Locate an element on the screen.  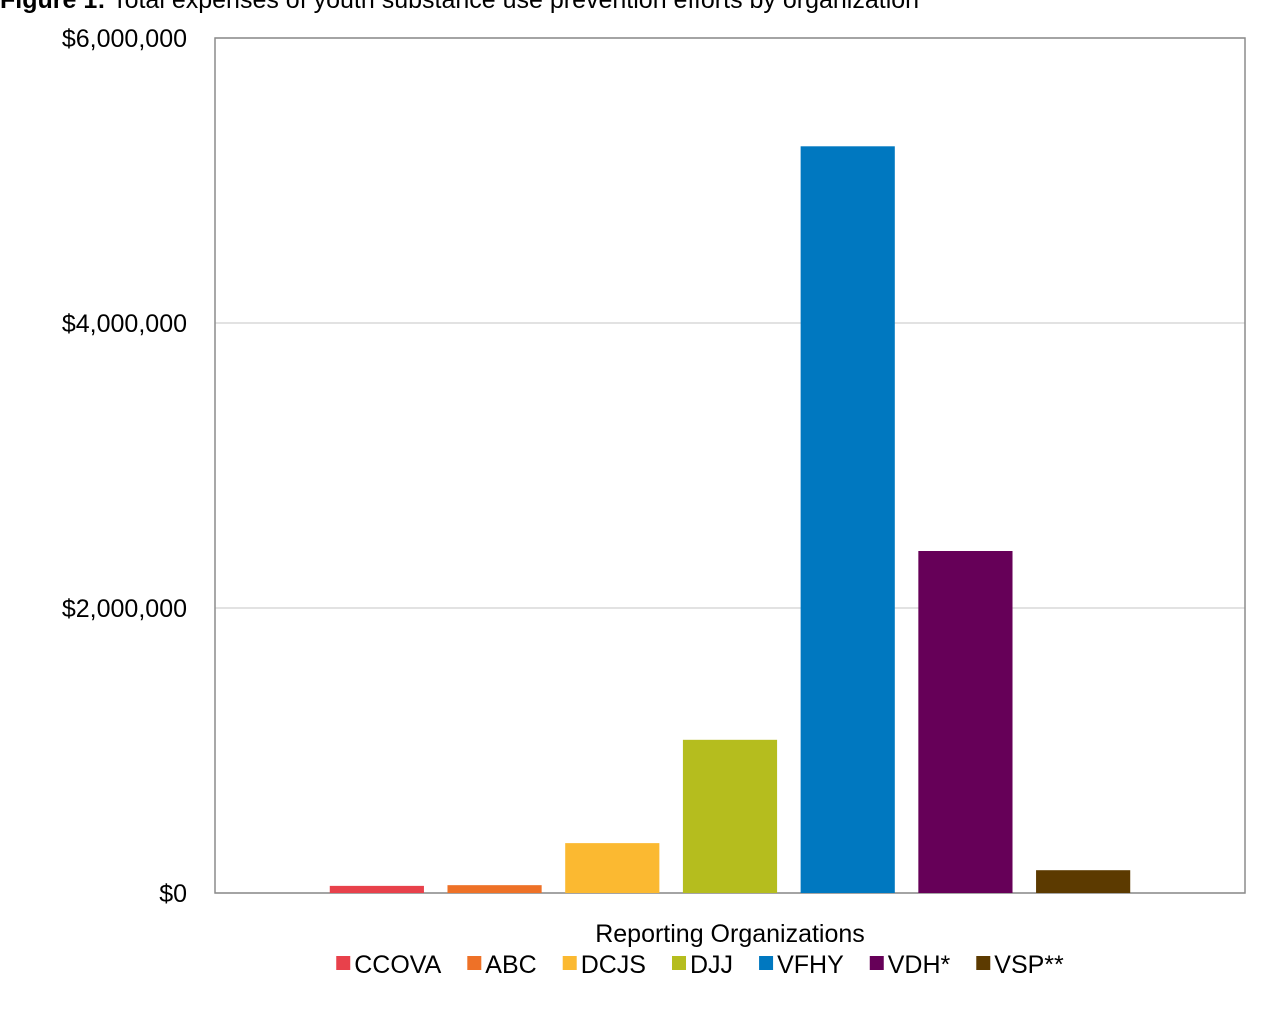
legend-label: ABC is located at coordinates (510, 965).